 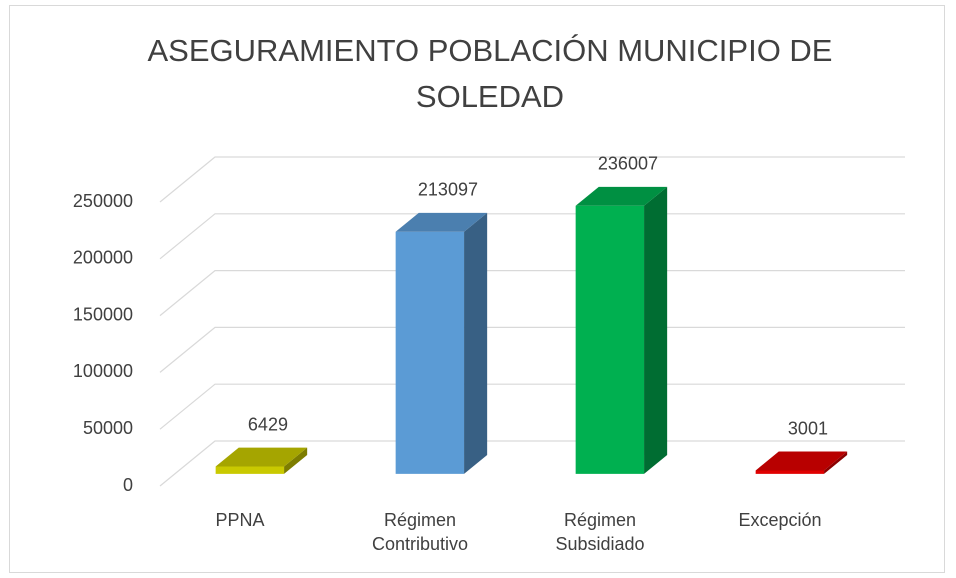 I want to click on y-tick-label: 50000, so click(x=108, y=428).